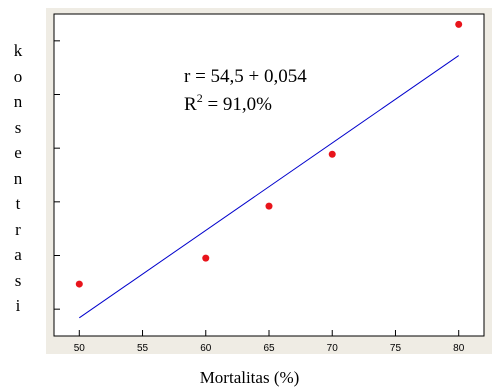 The width and height of the screenshot is (499, 392). I want to click on x-tick-label: 65, so click(269, 348).